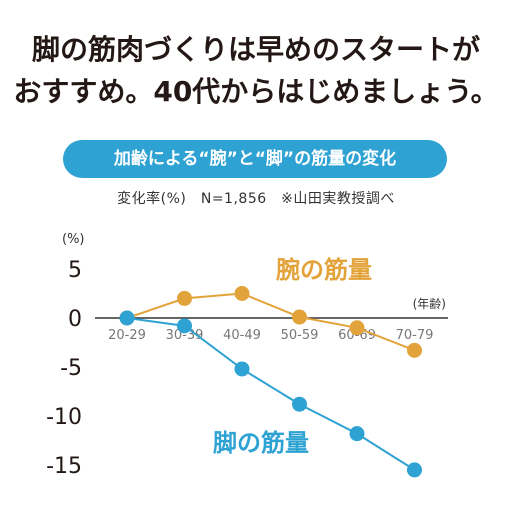 This screenshot has height=512, width=512. Describe the element at coordinates (270, 335) in the screenshot. I see `x-axis-ticks: 20-29 30-39 40-49 50-59 60-69 70-79` at that location.